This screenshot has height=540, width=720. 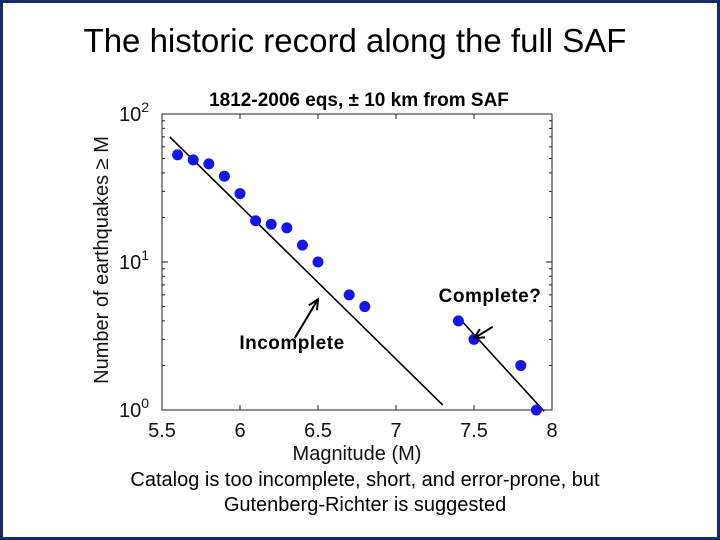 What do you see at coordinates (102, 260) in the screenshot?
I see `y-axis-label: Number of earthquakes ≥ M` at bounding box center [102, 260].